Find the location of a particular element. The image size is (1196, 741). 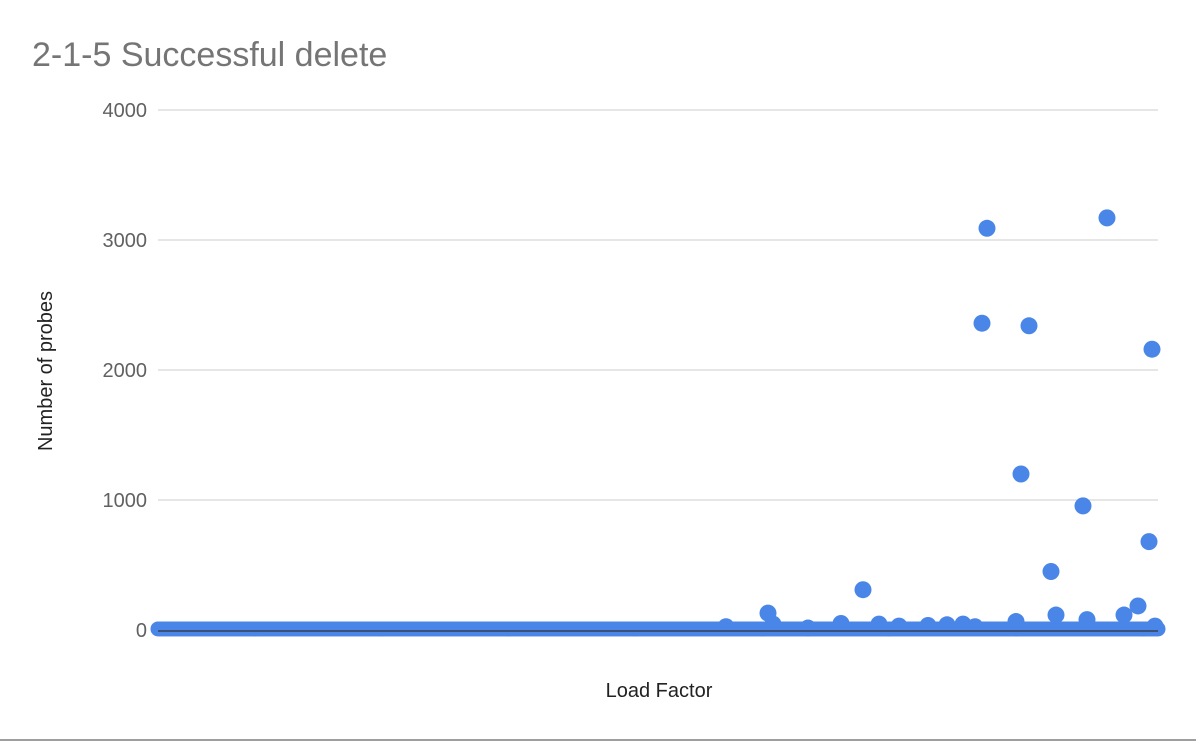

y-tick-label: 1000 is located at coordinates (125, 501).